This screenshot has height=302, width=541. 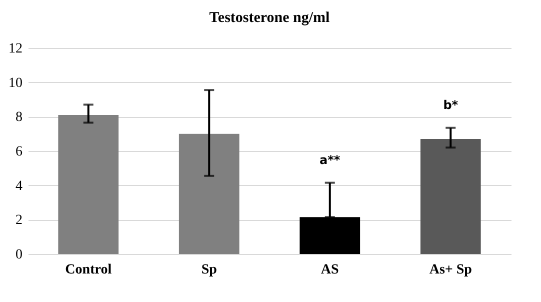 What do you see at coordinates (269, 18) in the screenshot?
I see `chart-title: Testosterone ng/ml` at bounding box center [269, 18].